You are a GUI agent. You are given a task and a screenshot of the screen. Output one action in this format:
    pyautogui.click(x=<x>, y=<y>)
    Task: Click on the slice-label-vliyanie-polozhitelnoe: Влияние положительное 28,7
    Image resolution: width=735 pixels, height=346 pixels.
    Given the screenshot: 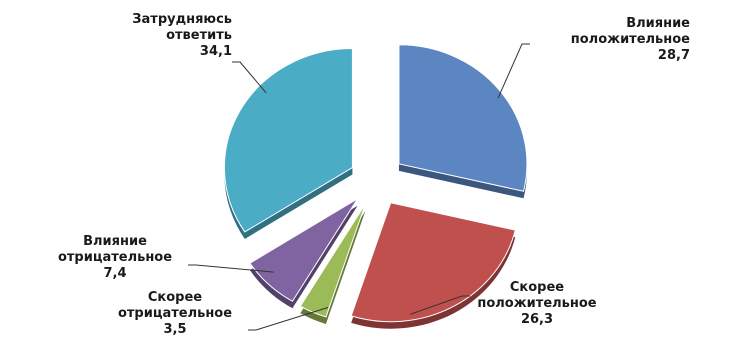 What is the action you would take?
    pyautogui.click(x=615, y=40)
    